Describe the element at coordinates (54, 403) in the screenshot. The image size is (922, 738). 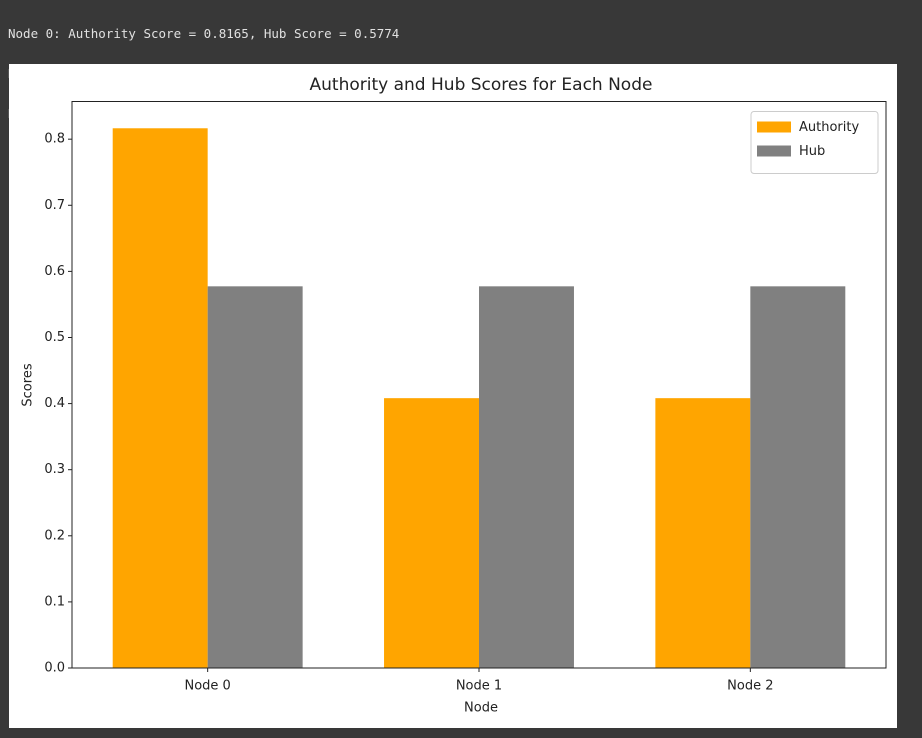
I see `y-tick-label: 0.4` at that location.